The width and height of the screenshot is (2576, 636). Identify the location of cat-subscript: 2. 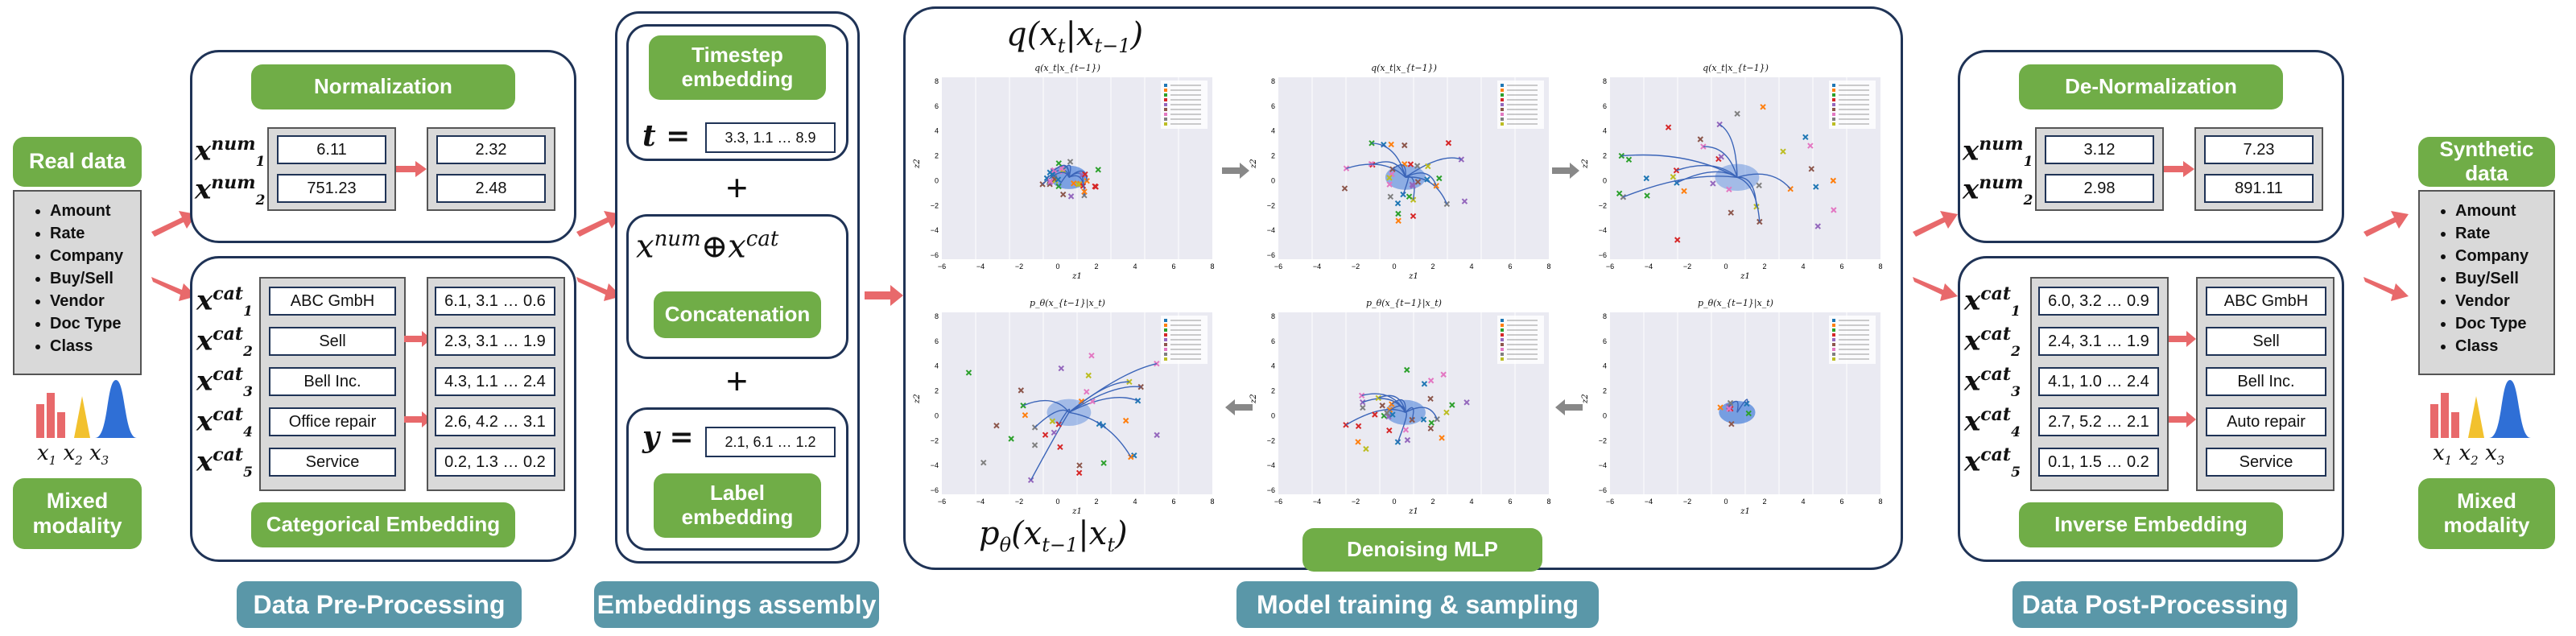
(2016, 352).